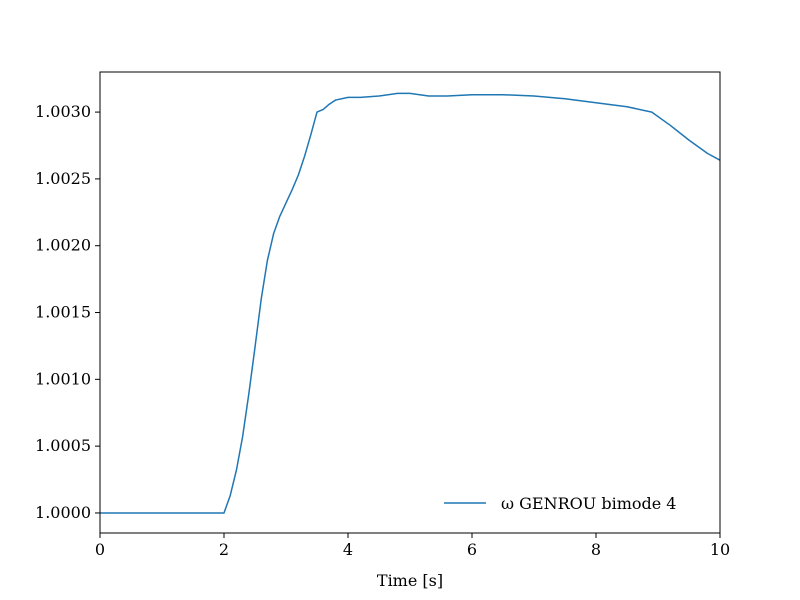 This screenshot has height=600, width=800. Describe the element at coordinates (224, 549) in the screenshot. I see `x-tick-label: 2` at that location.